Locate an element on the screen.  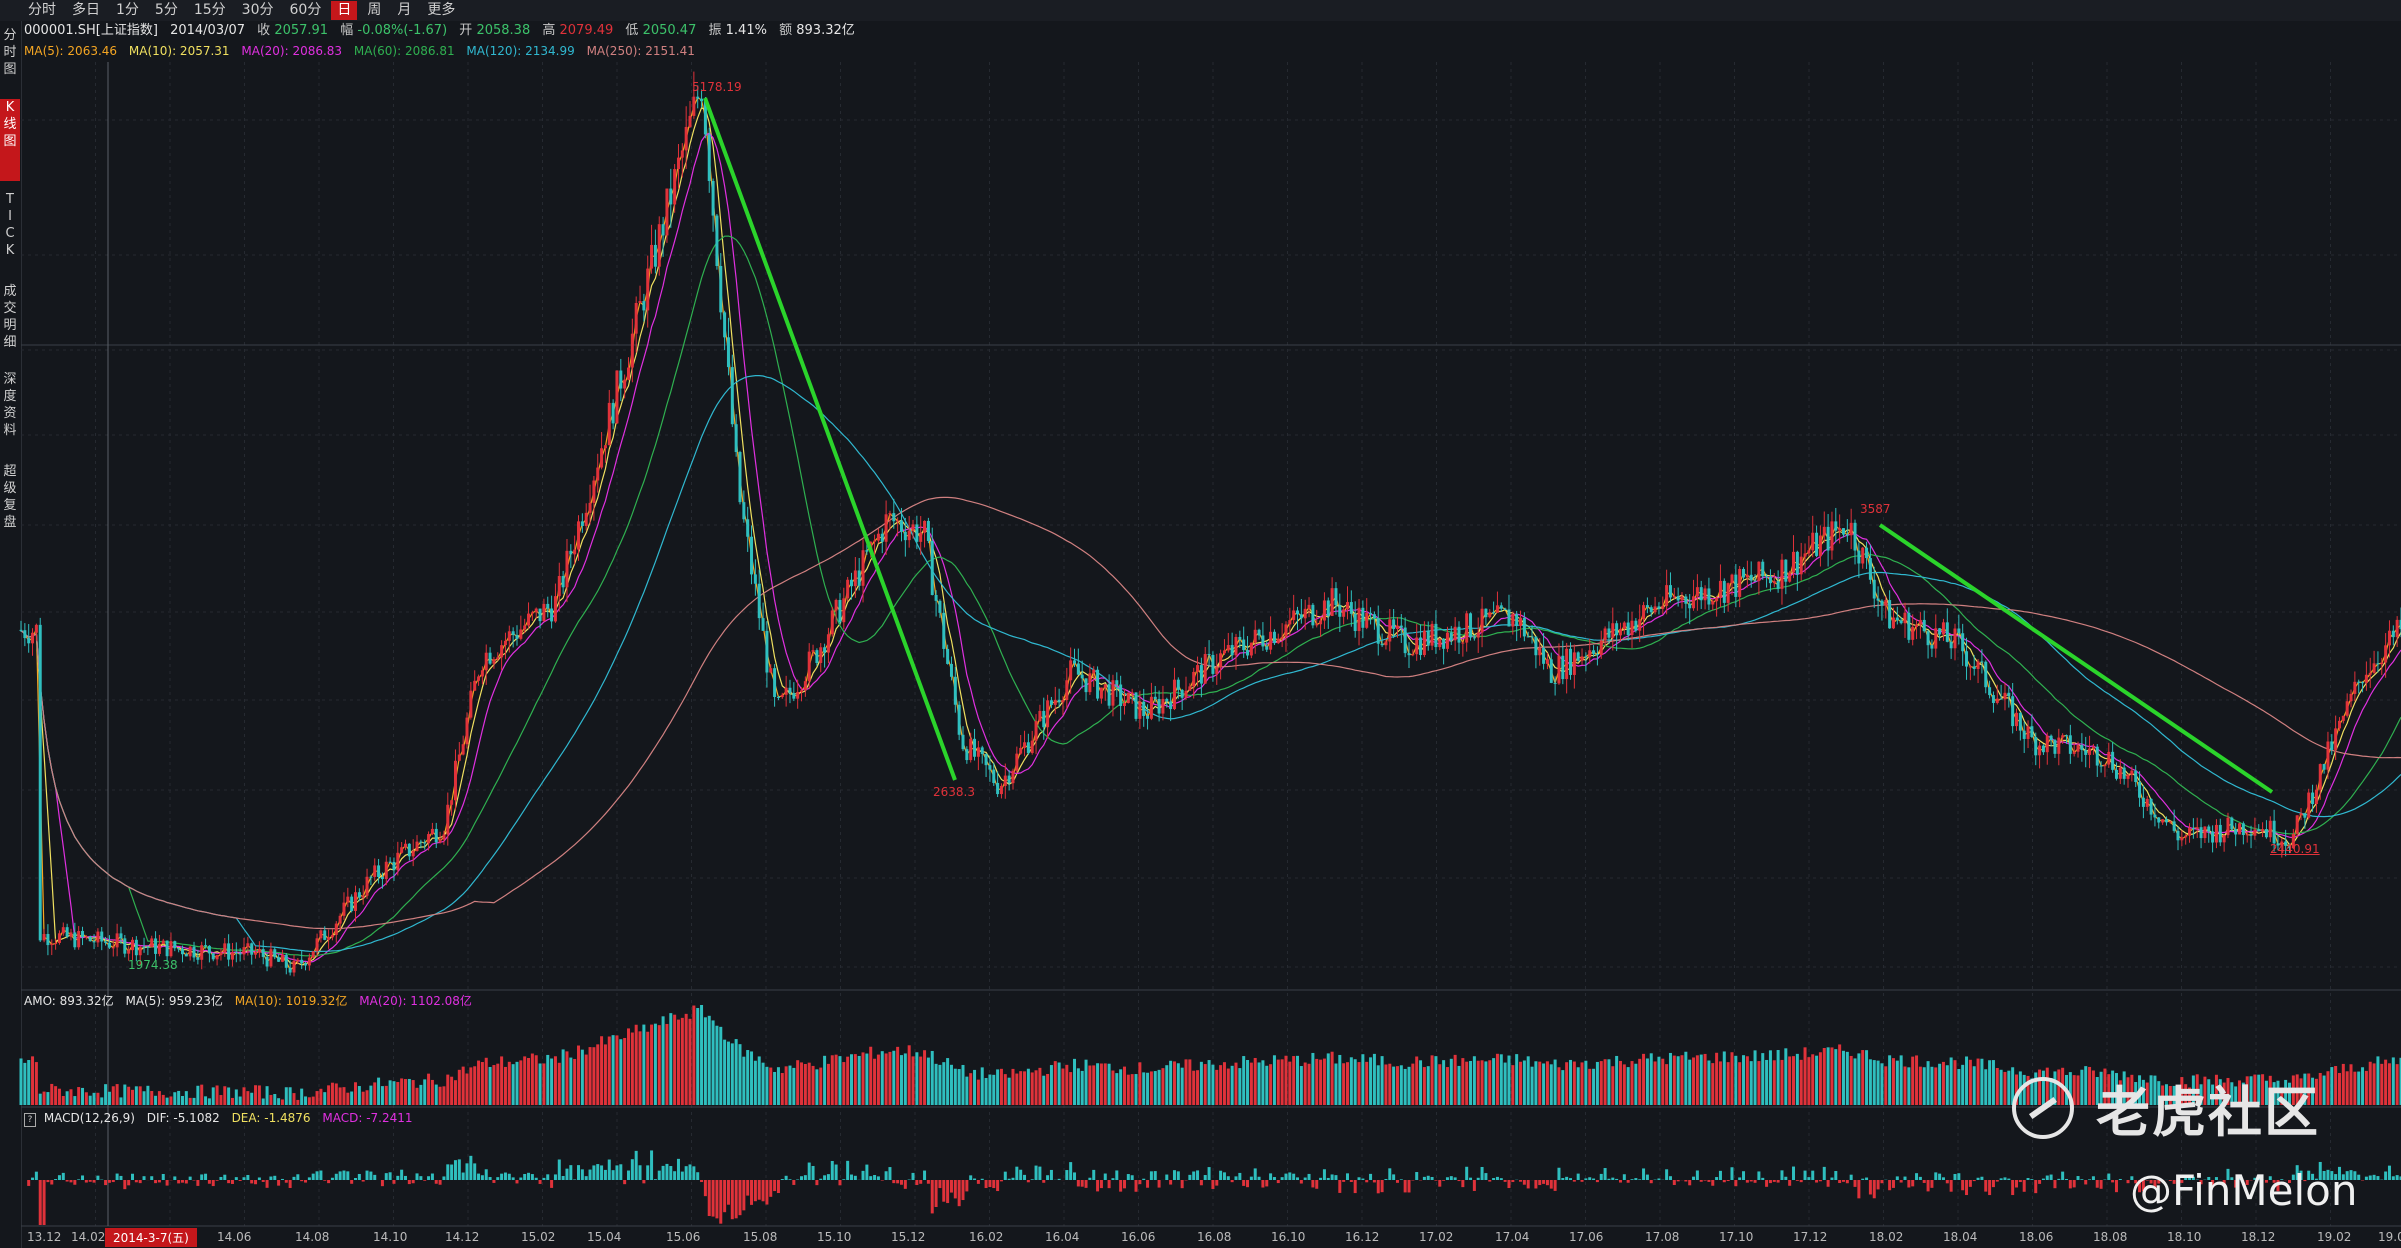
help-icon: ? is located at coordinates (30, 1120).